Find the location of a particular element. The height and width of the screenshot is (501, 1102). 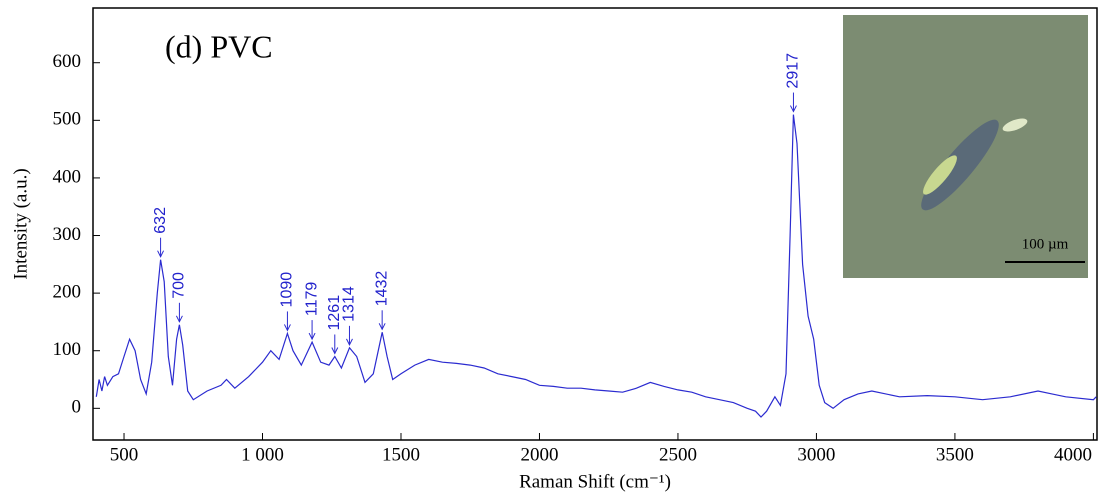

chart-title: (d) PVC is located at coordinates (219, 46).